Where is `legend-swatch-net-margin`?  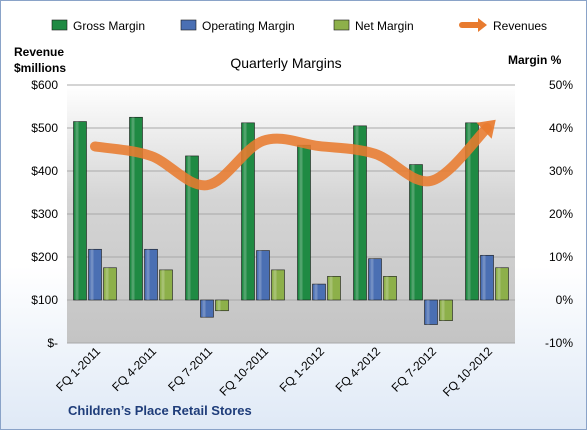 legend-swatch-net-margin is located at coordinates (341, 25).